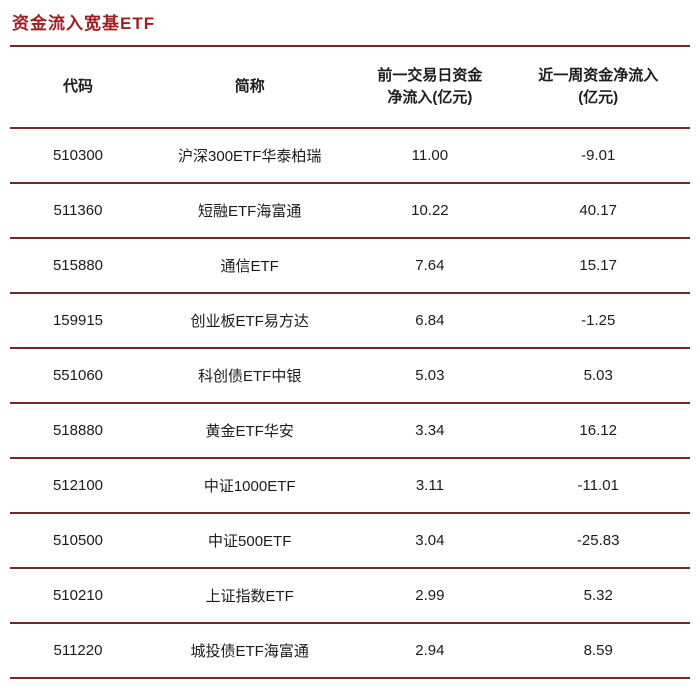 Image resolution: width=700 pixels, height=690 pixels. What do you see at coordinates (78, 211) in the screenshot?
I see `code-cell: 511360` at bounding box center [78, 211].